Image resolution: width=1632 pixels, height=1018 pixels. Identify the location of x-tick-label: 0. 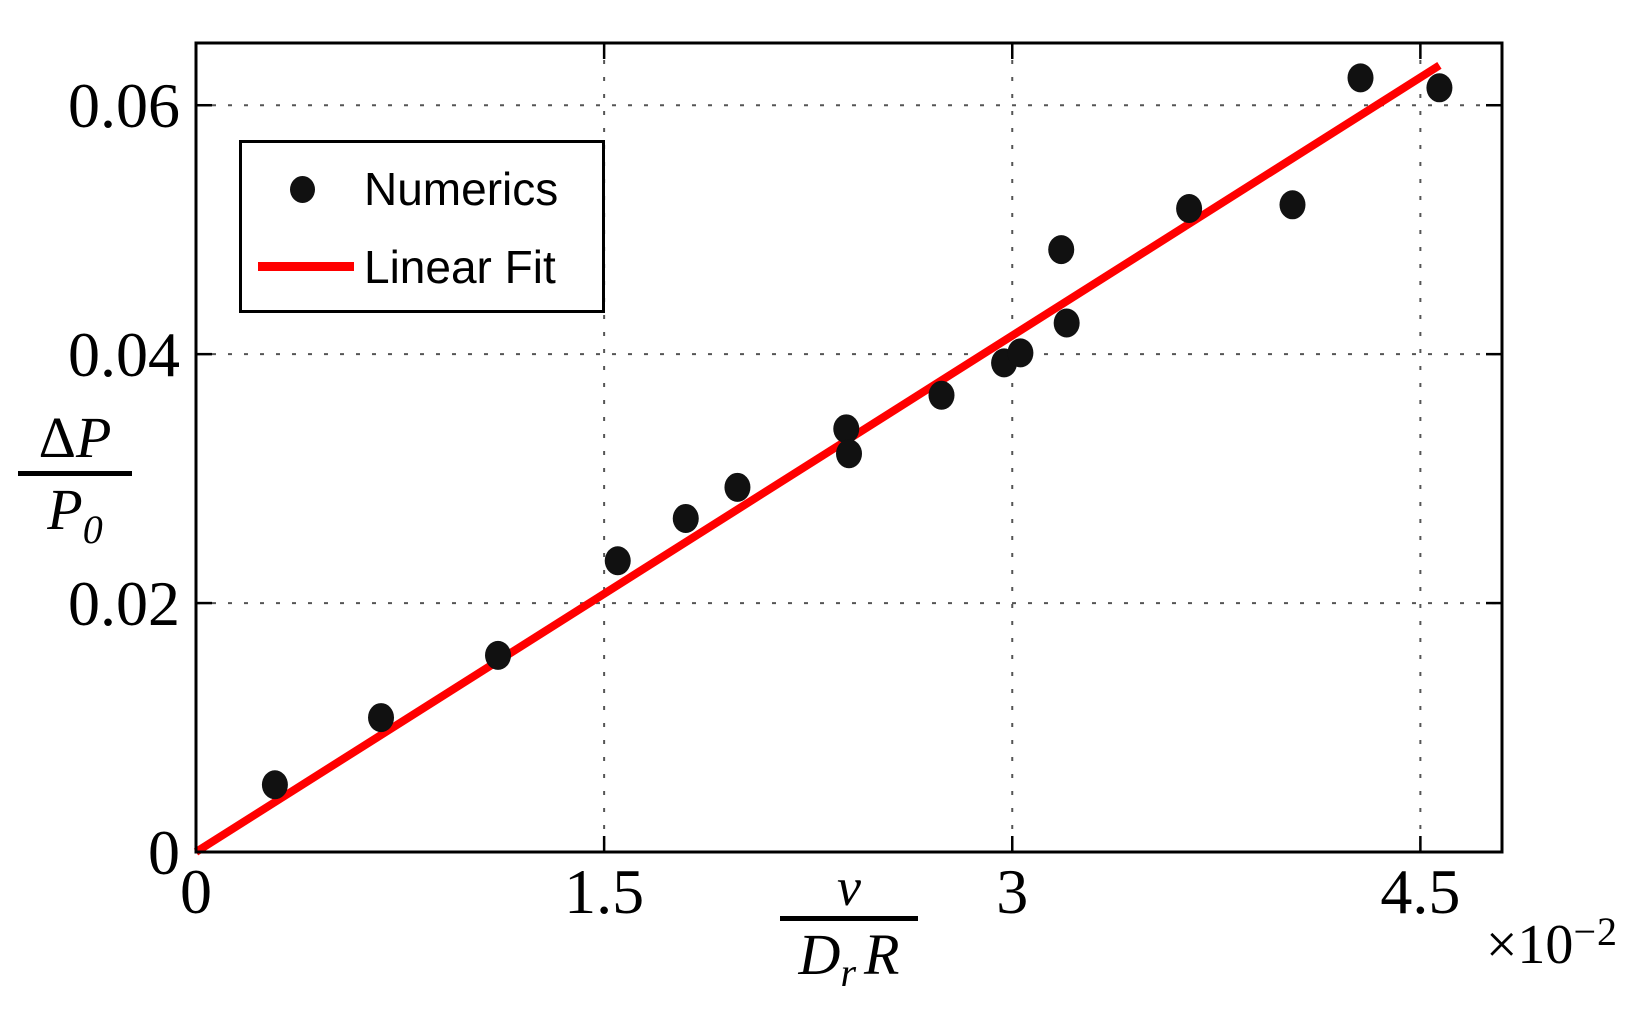
(196, 891).